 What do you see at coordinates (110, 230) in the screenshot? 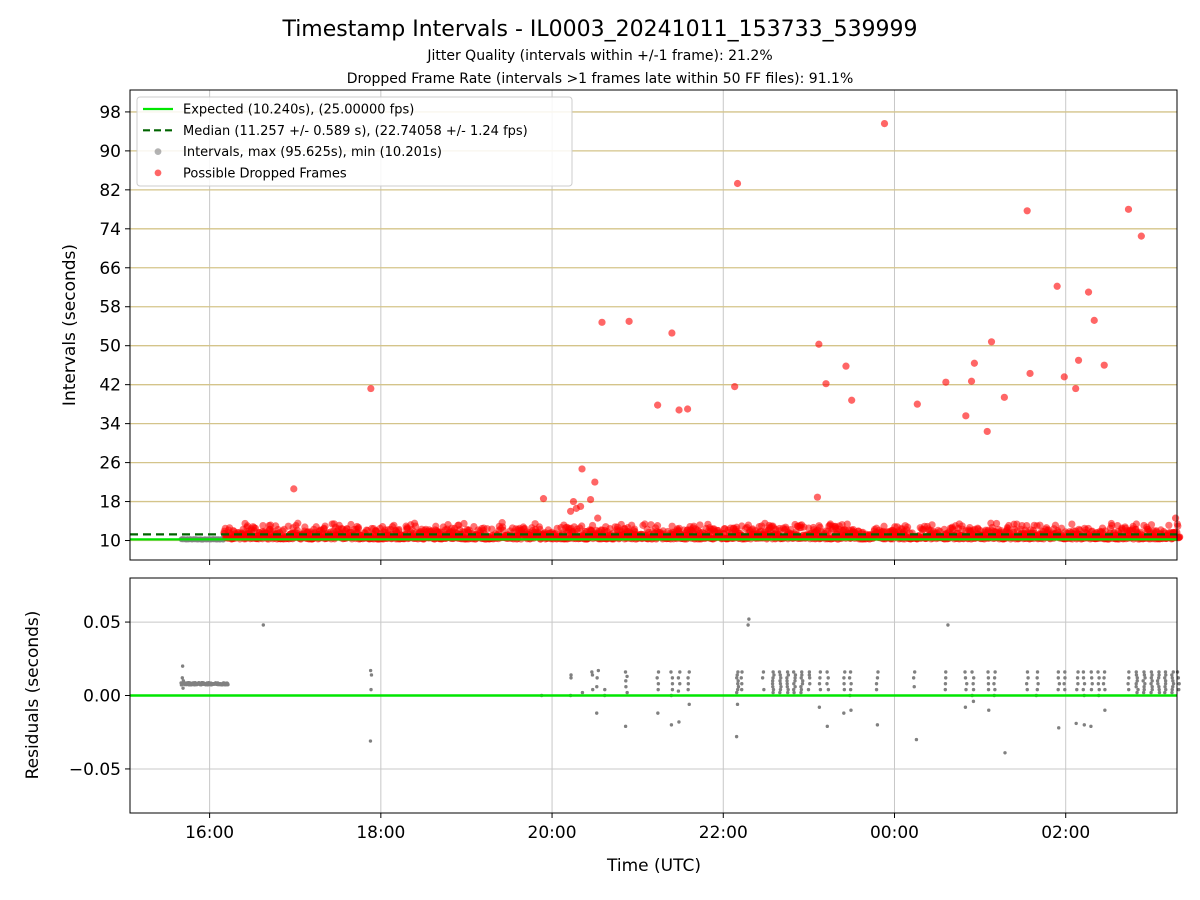
I see `top-ytick-label: 74` at bounding box center [110, 230].